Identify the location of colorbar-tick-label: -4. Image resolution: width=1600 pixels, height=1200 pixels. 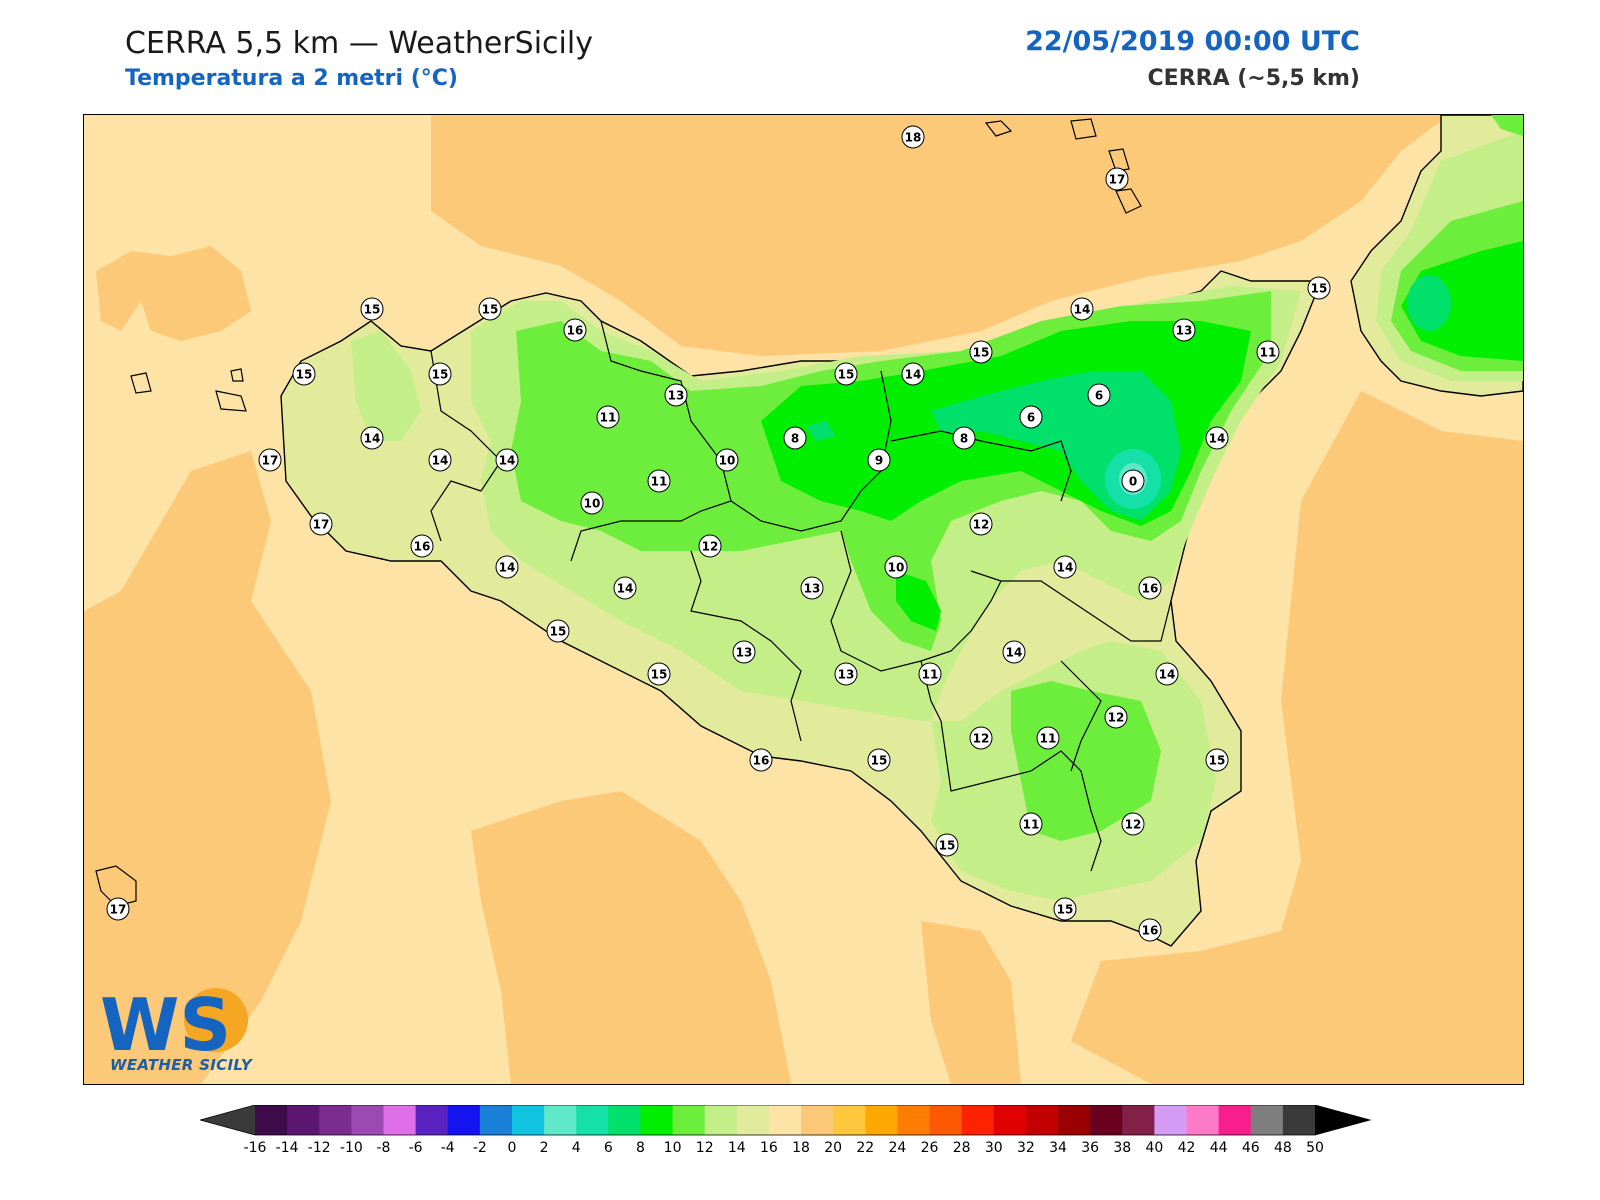
(448, 1148).